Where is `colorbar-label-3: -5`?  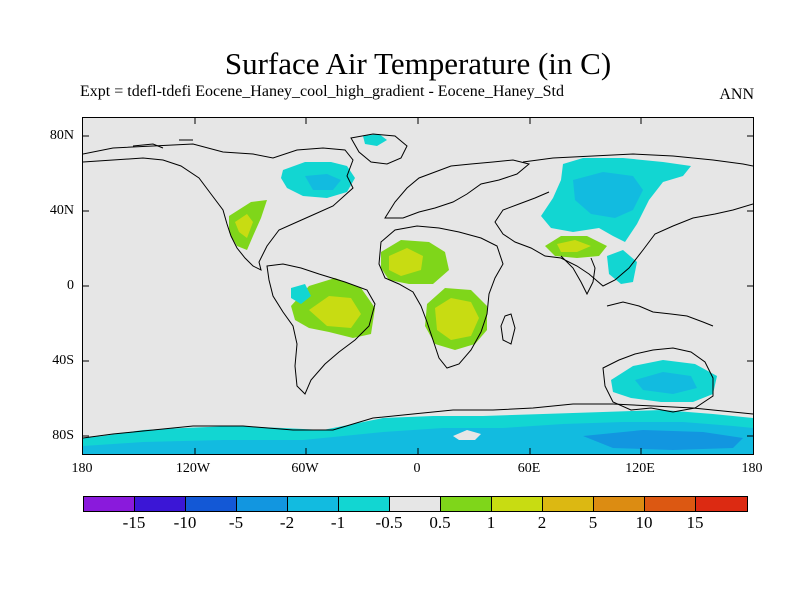
colorbar-label-3: -5 is located at coordinates (236, 522).